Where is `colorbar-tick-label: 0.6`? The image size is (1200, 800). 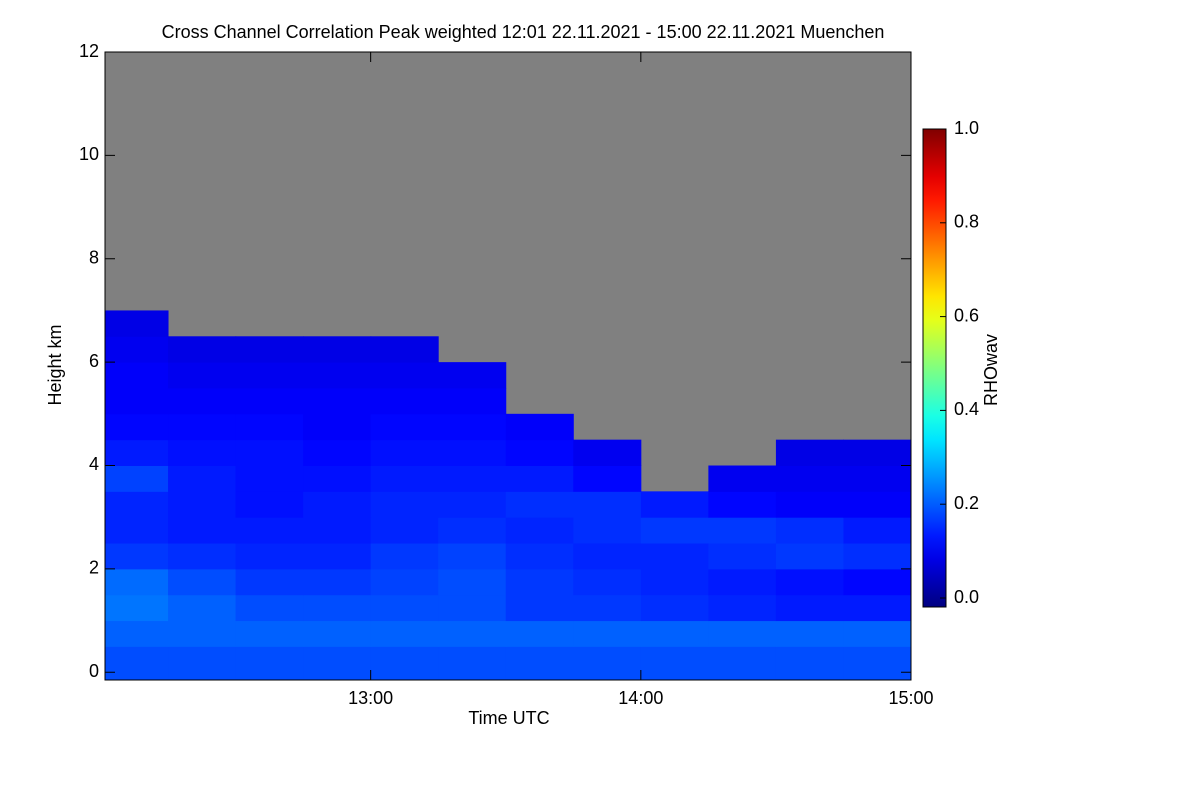 colorbar-tick-label: 0.6 is located at coordinates (966, 315).